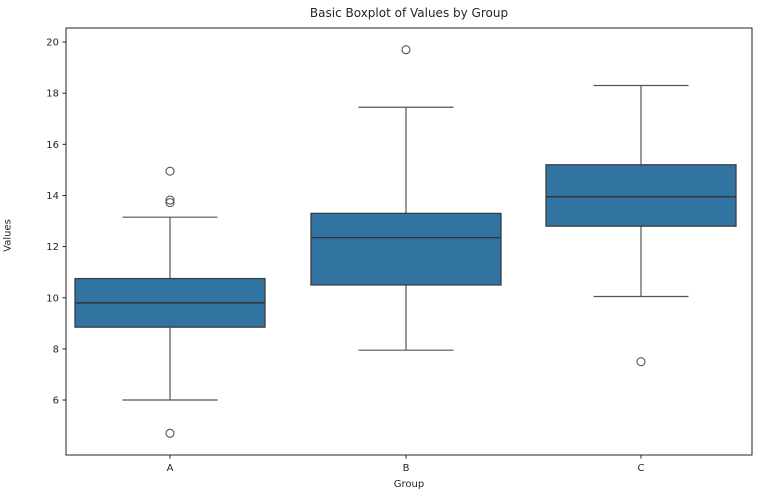 This screenshot has width=768, height=499. Describe the element at coordinates (409, 13) in the screenshot. I see `chart-title: Basic Boxplot of Values by Group` at that location.